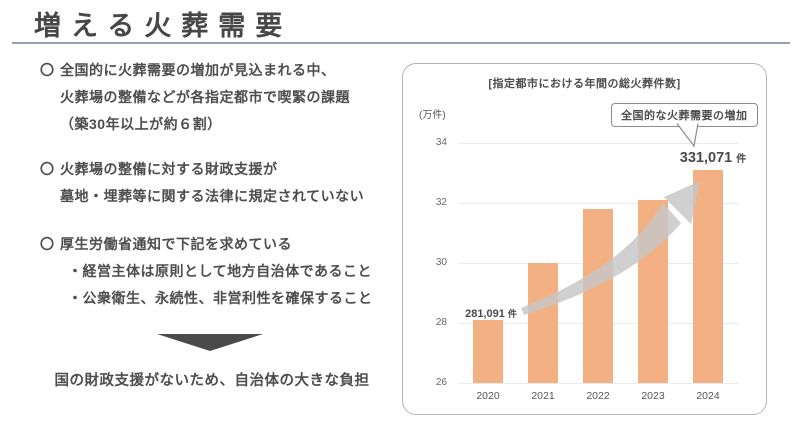 The height and width of the screenshot is (426, 798). I want to click on bar-2020, so click(488, 351).